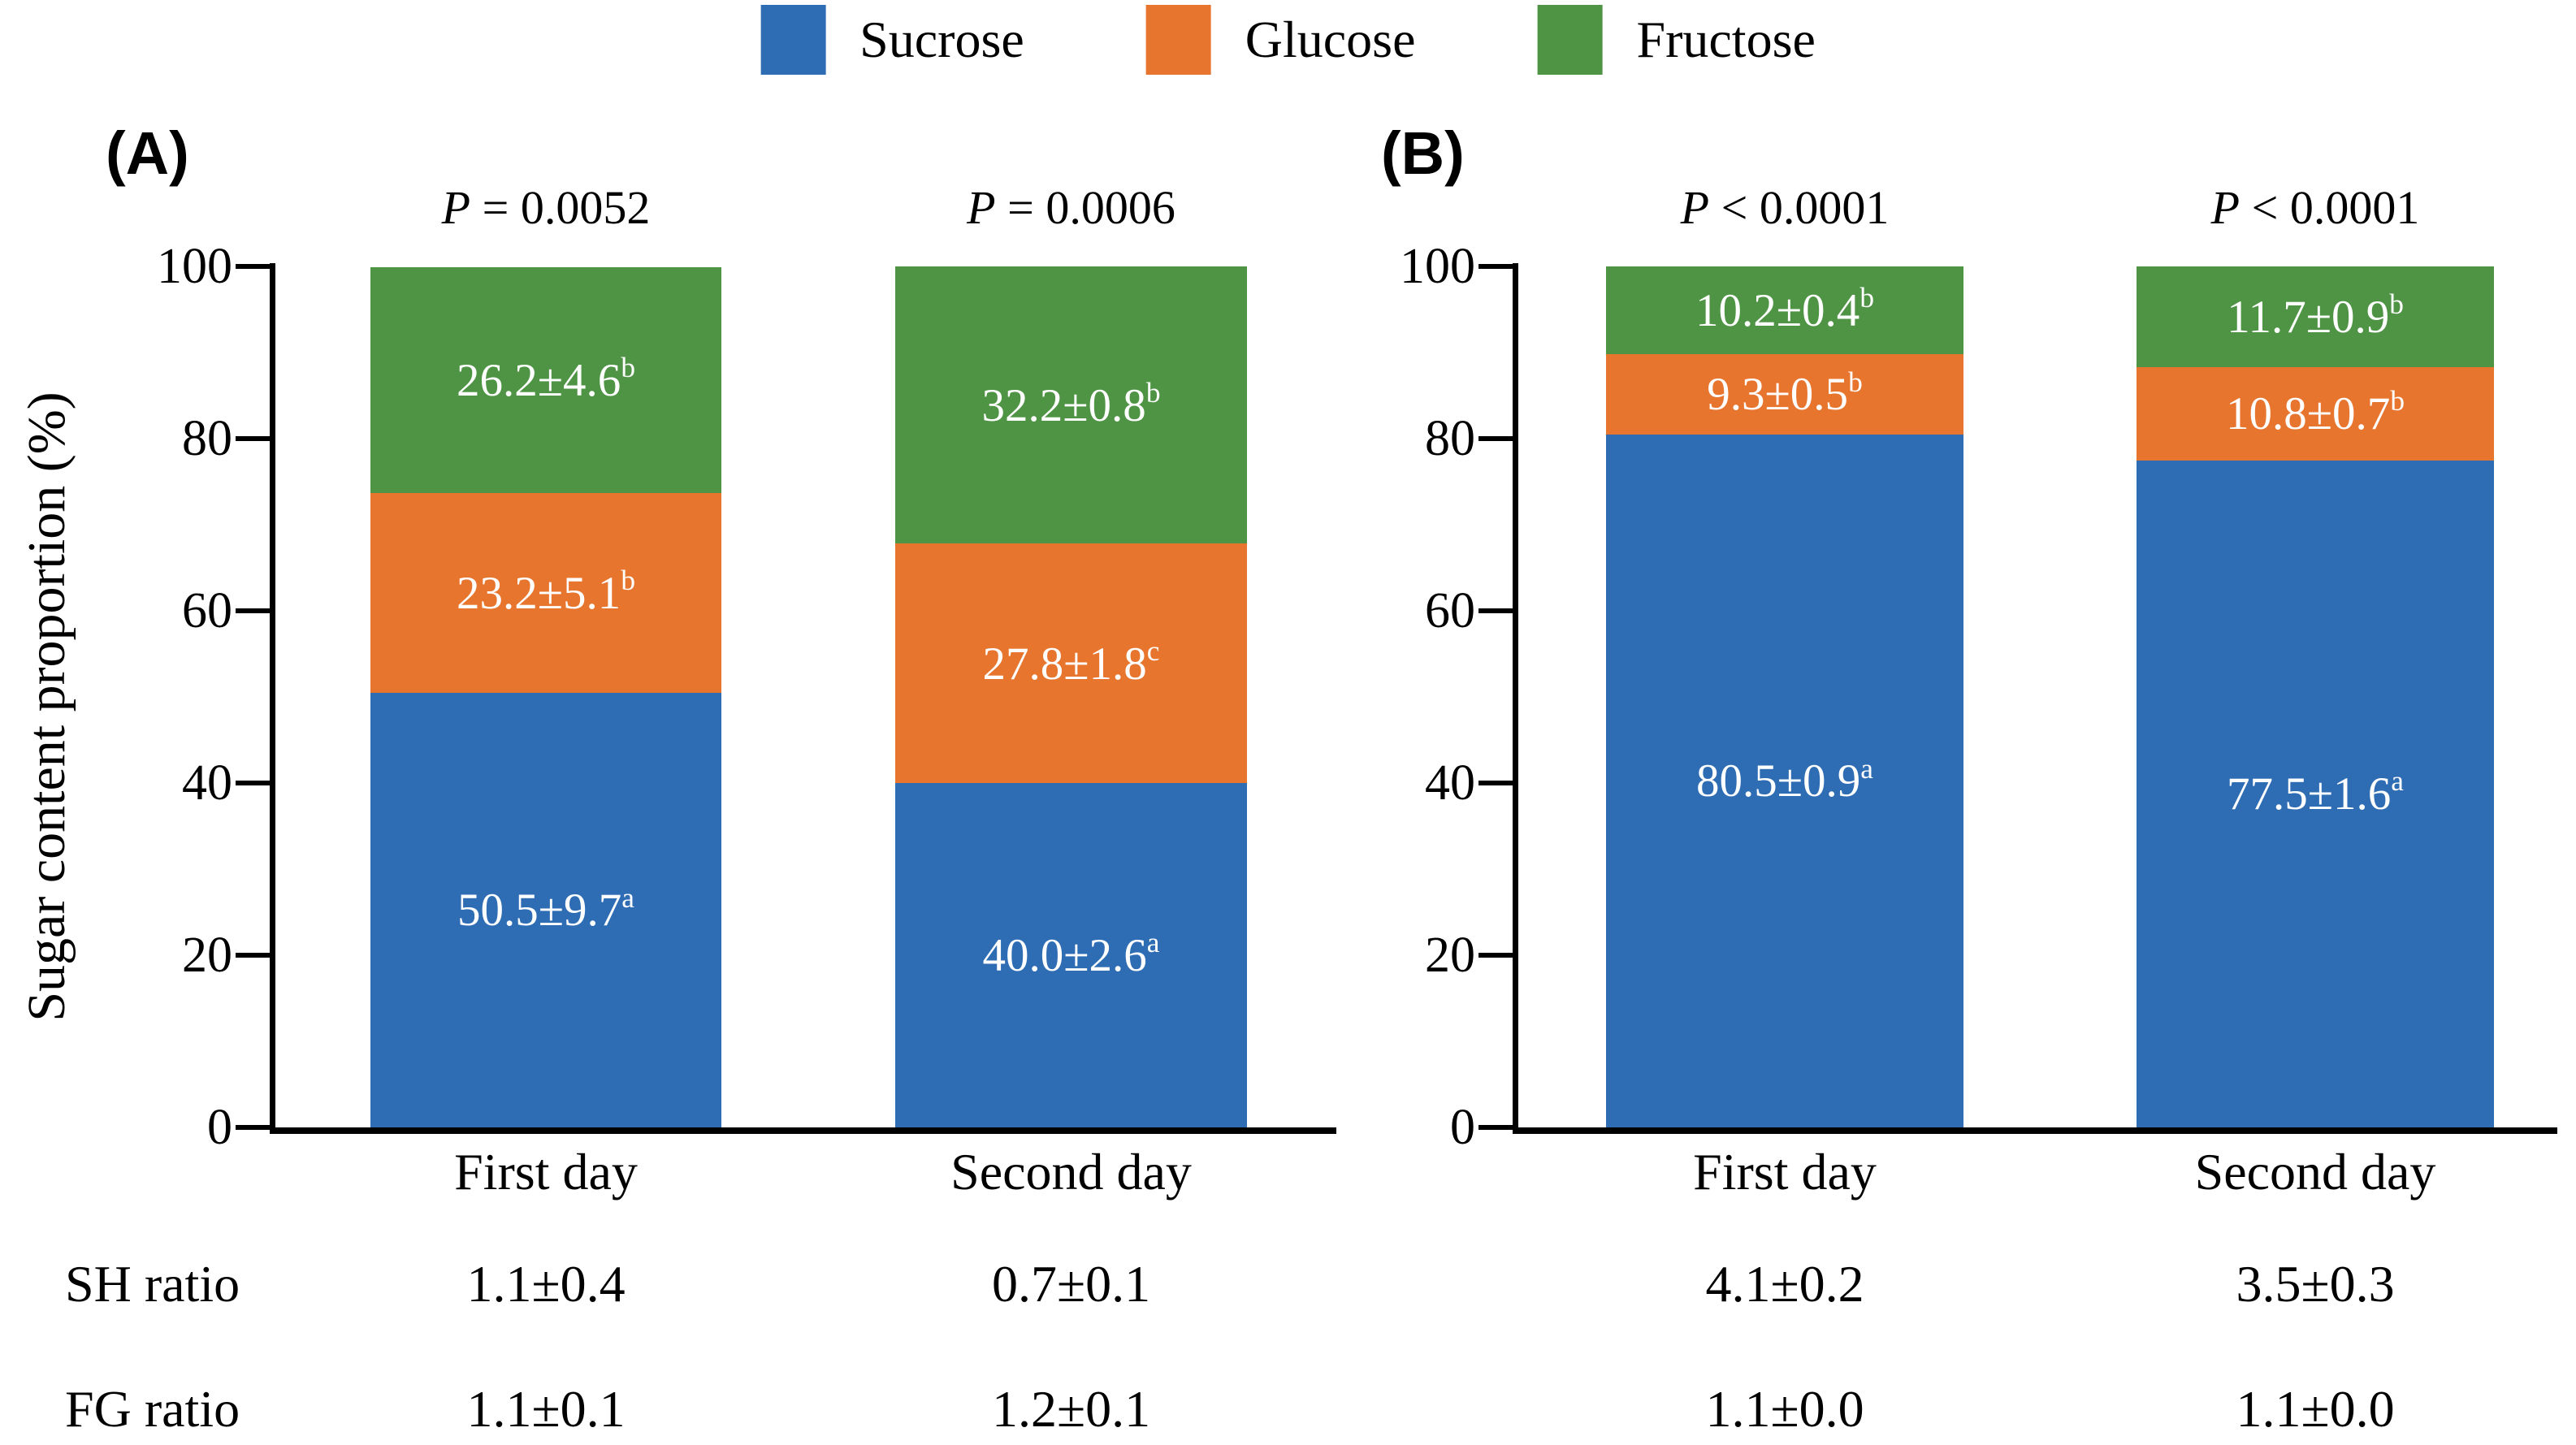  I want to click on legend-item-fructose: Fructose, so click(1676, 40).